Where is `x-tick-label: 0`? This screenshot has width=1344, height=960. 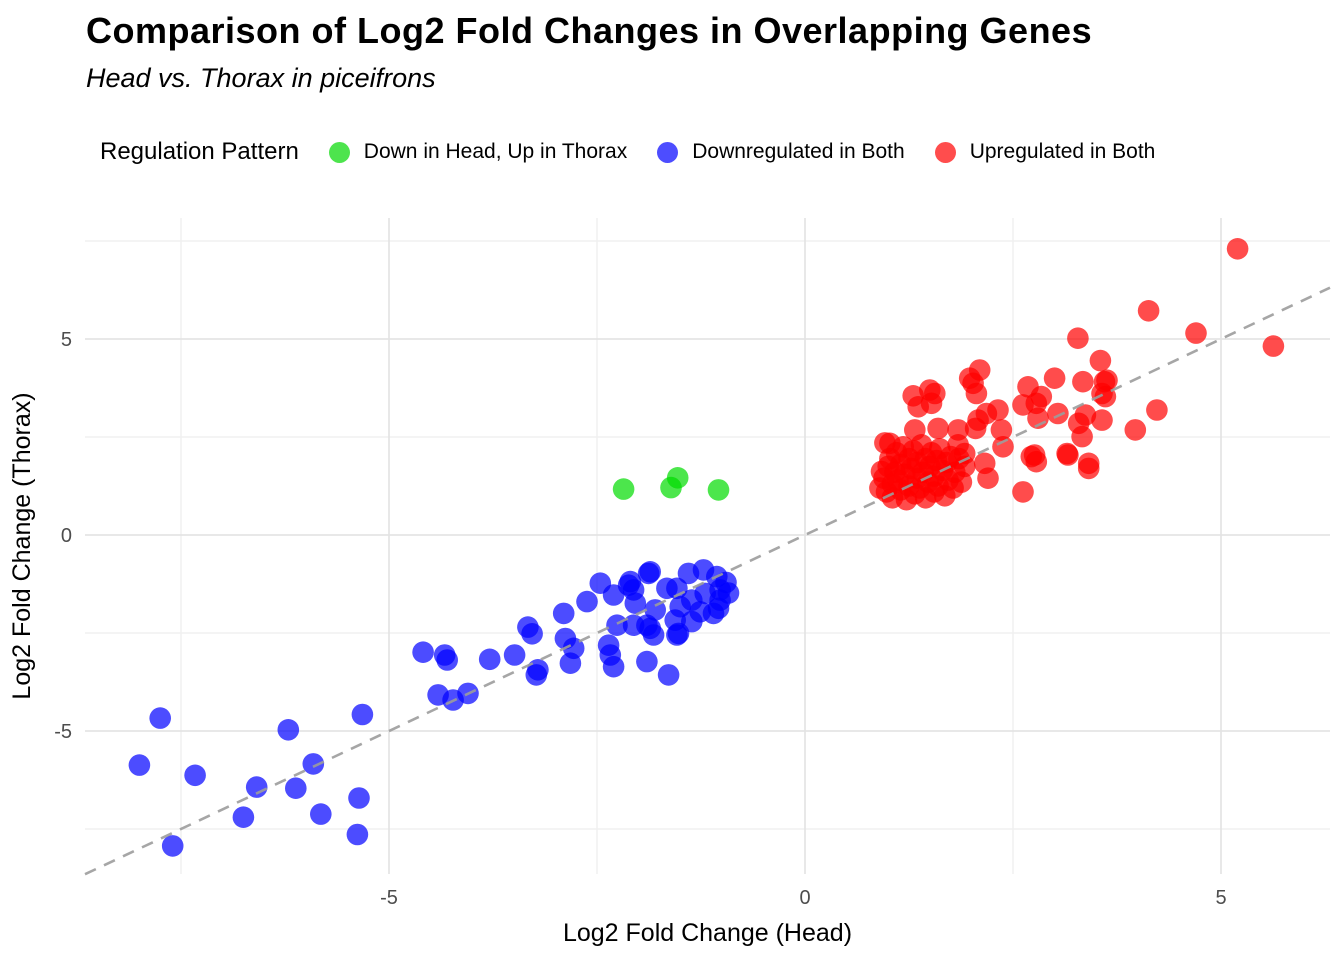
x-tick-label: 0 is located at coordinates (804, 898).